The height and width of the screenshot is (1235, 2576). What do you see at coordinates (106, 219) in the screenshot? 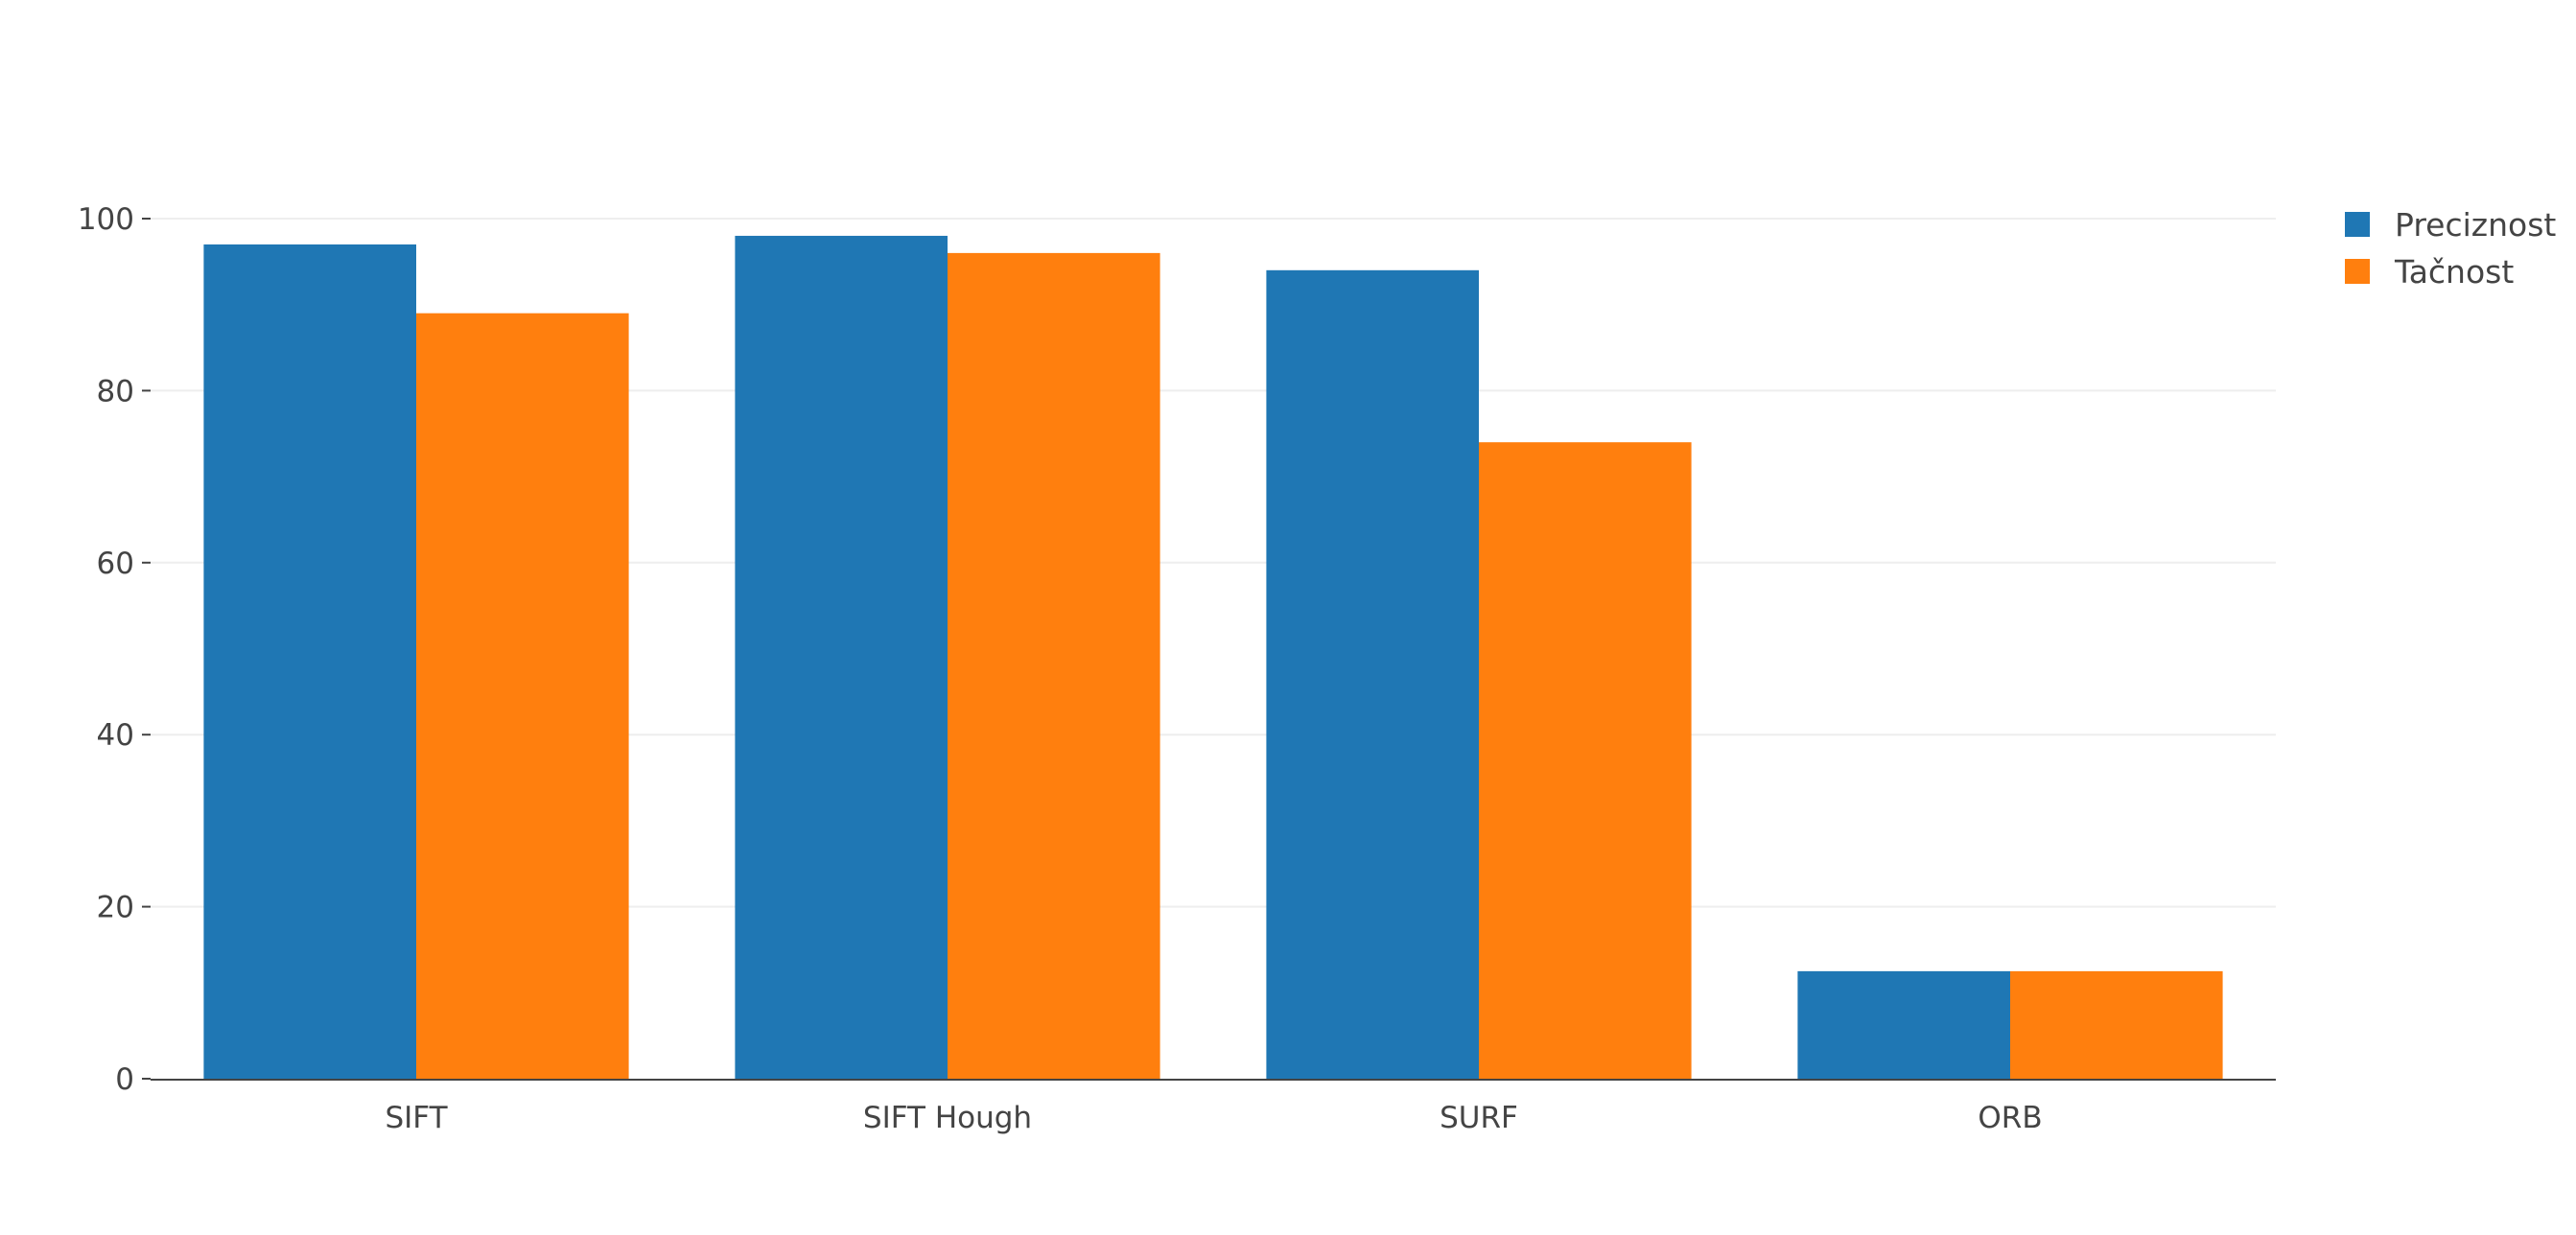
I see `y-tick-label: 100` at bounding box center [106, 219].